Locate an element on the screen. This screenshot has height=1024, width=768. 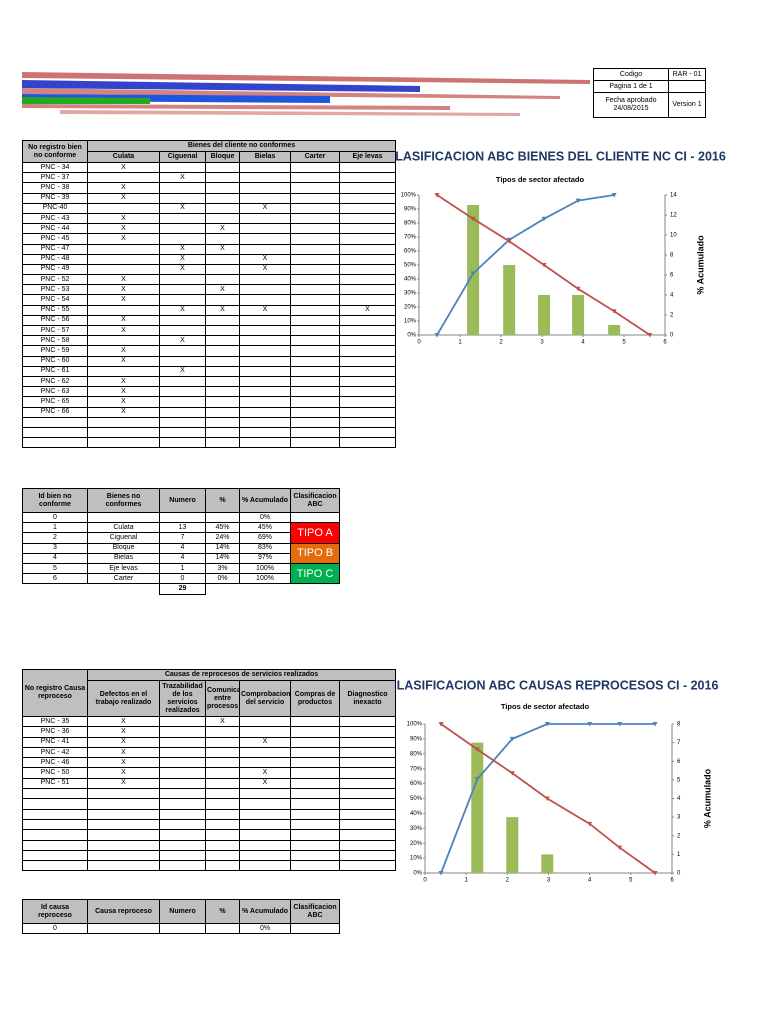
header-cell: Diagnostico inexacto is located at coordinates (367, 698).